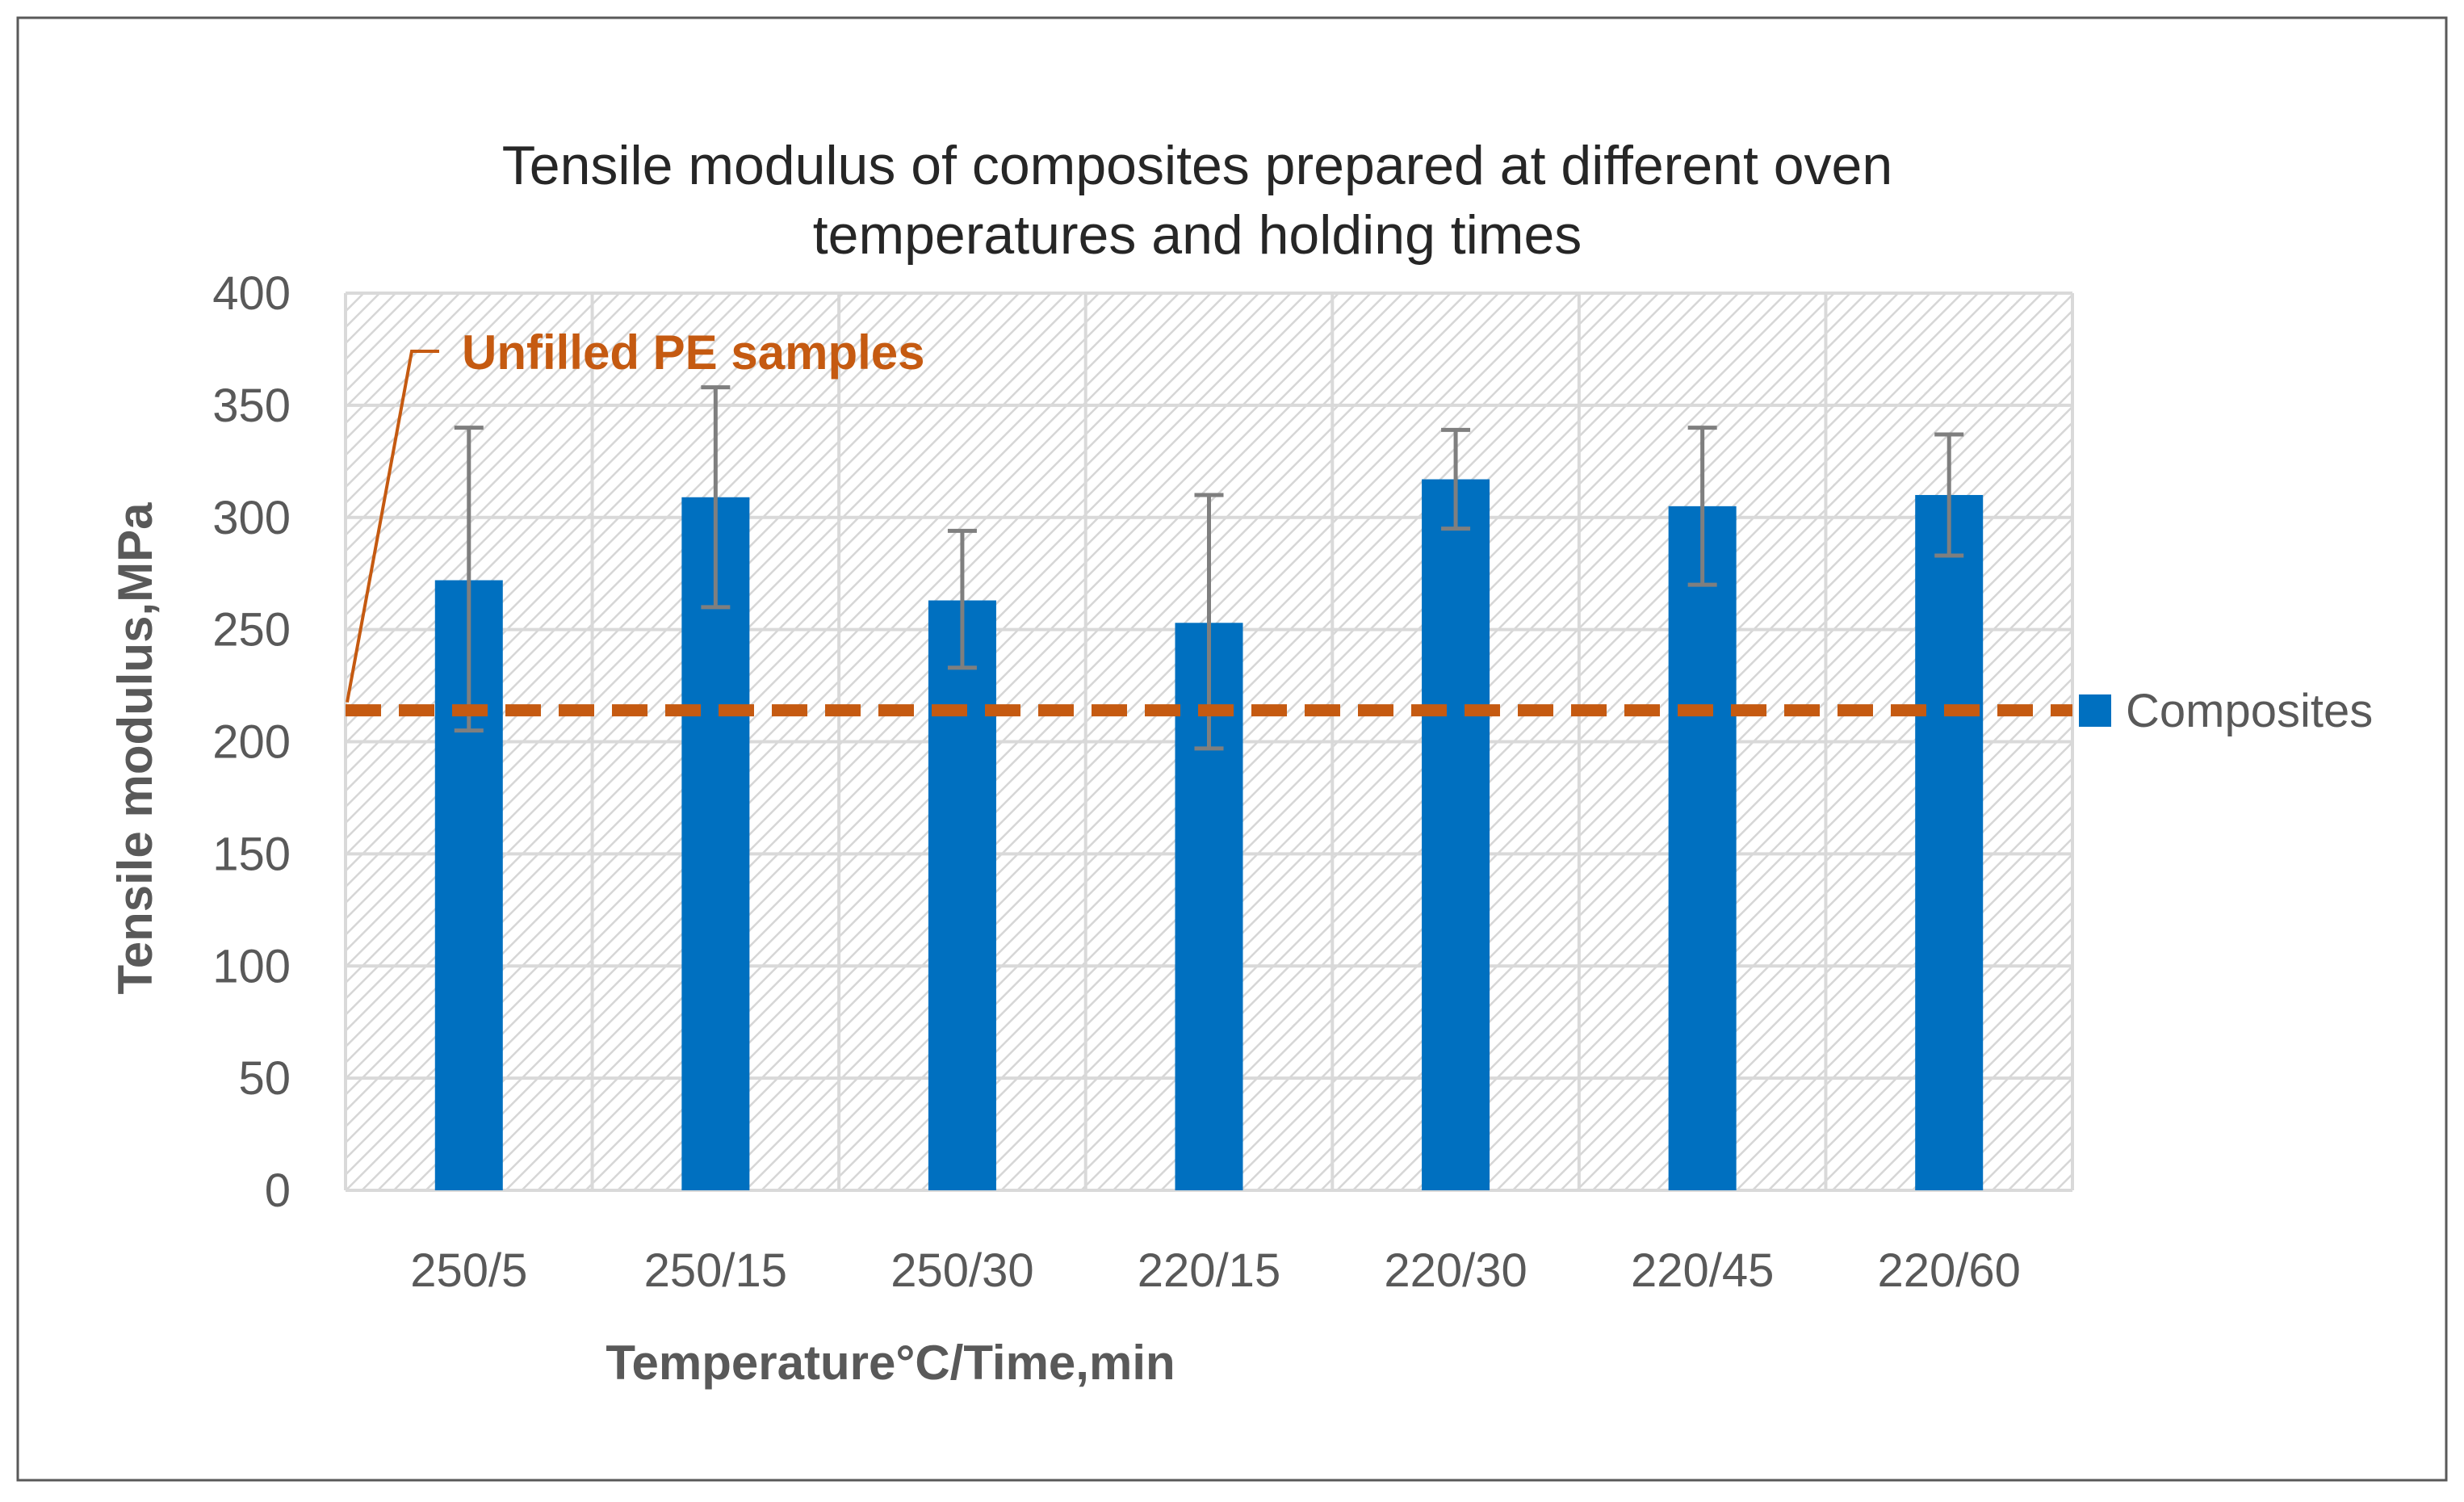 This screenshot has height=1502, width=2464. Describe the element at coordinates (392, 526) in the screenshot. I see `reference-callout-leader` at that location.